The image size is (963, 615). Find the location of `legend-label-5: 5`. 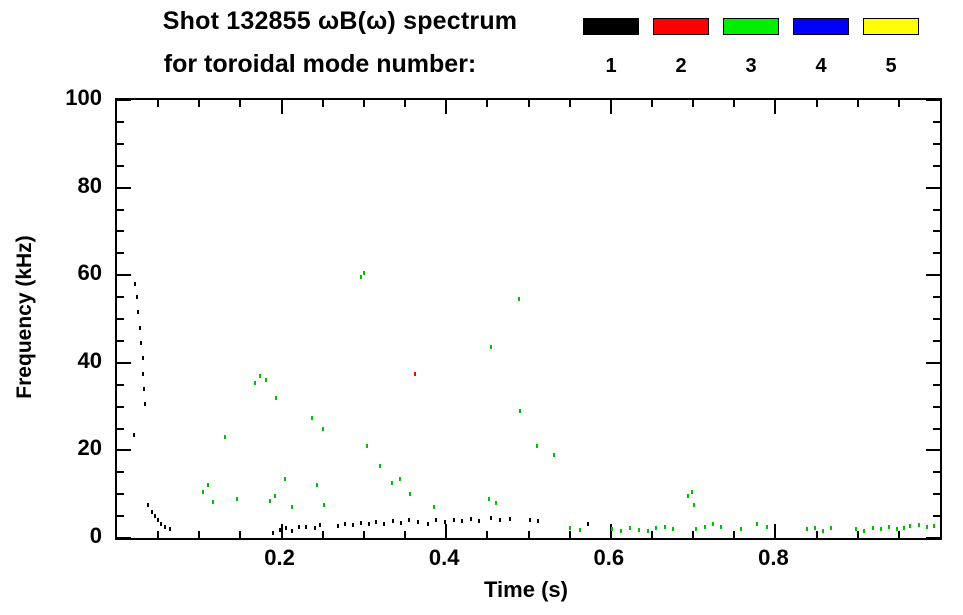

legend-label-5: 5 is located at coordinates (891, 66).